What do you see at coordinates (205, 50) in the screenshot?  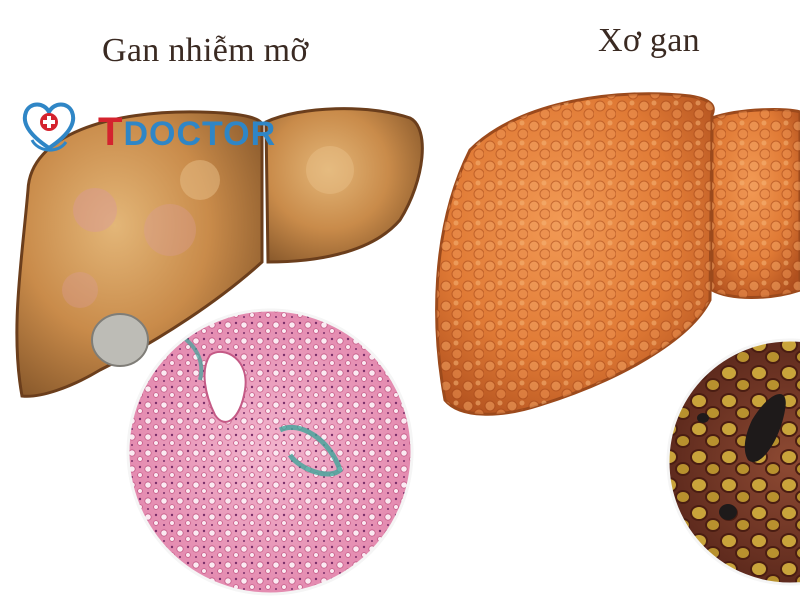 I see `fatty-liver-caption: Gan nhiễm mỡ` at bounding box center [205, 50].